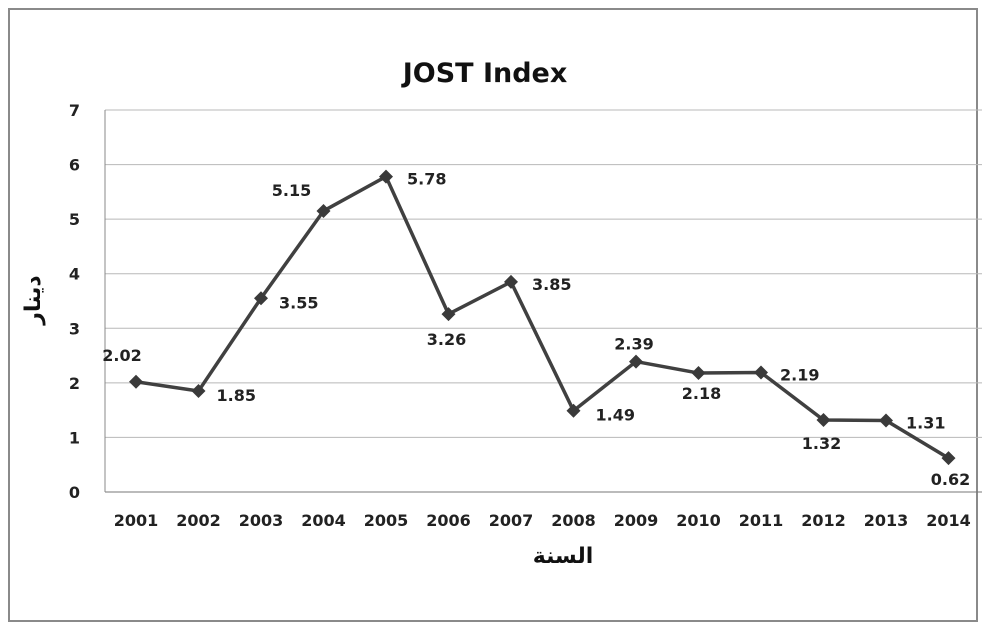  What do you see at coordinates (948, 520) in the screenshot?
I see `x-tick-label: 2014` at bounding box center [948, 520].